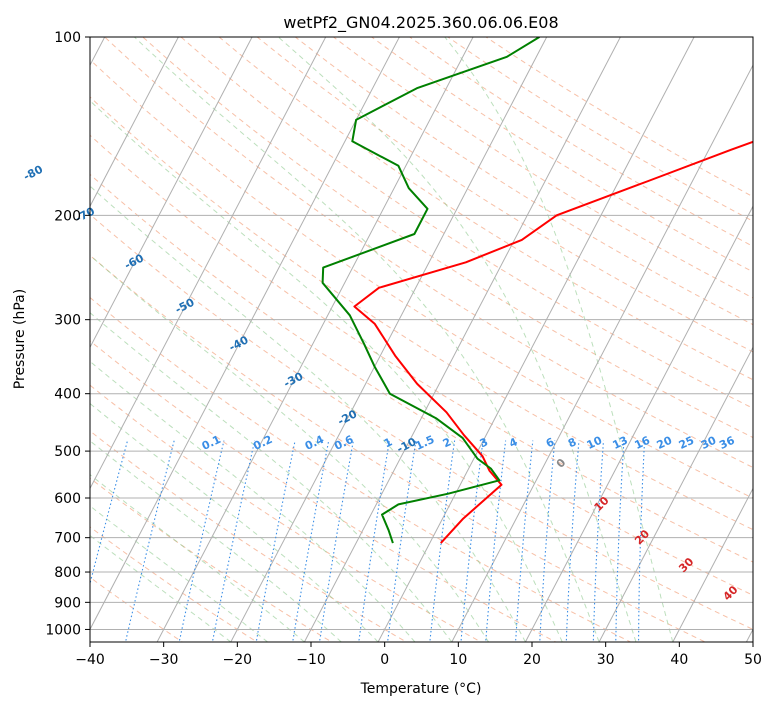 The width and height of the screenshot is (775, 708). Describe the element at coordinates (606, 660) in the screenshot. I see `x-tick-label: 30` at that location.